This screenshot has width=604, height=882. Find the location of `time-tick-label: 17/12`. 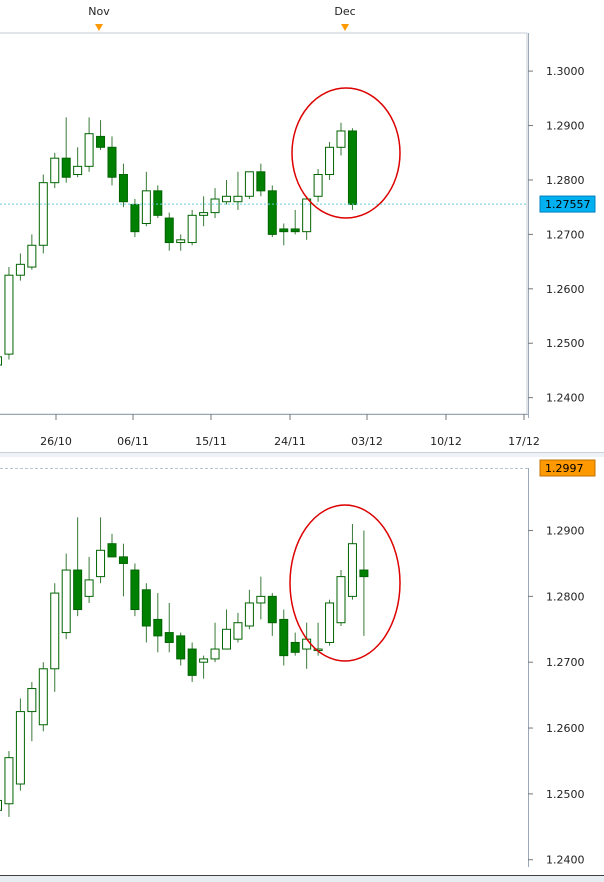

time-tick-label: 17/12 is located at coordinates (524, 441).